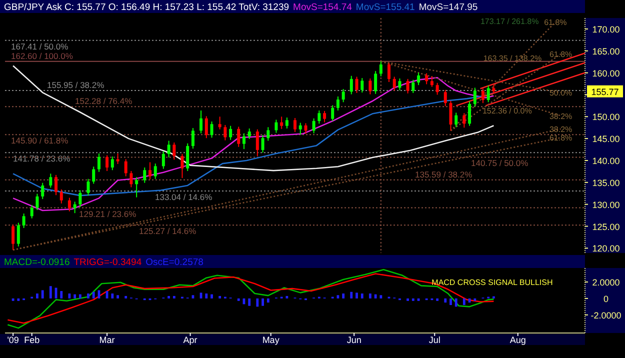 The height and width of the screenshot is (358, 625). What do you see at coordinates (108, 262) in the screenshot?
I see `text: TRIGG=-0.3494` at bounding box center [108, 262].